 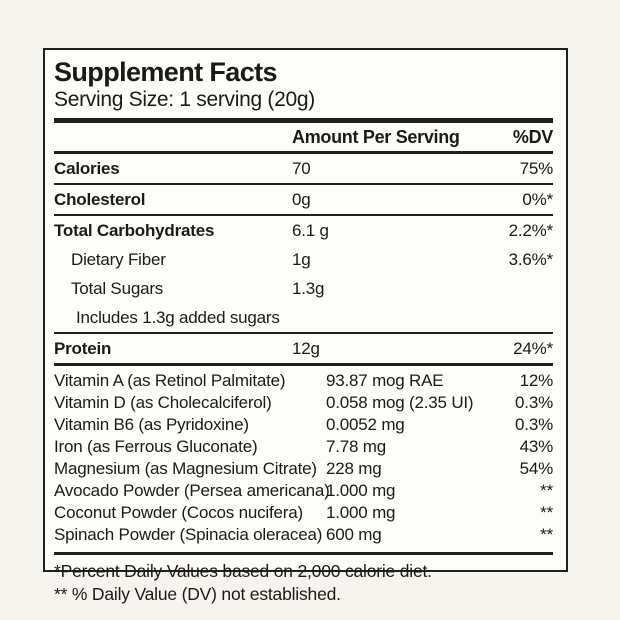 I want to click on footnote-divider, so click(x=303, y=553).